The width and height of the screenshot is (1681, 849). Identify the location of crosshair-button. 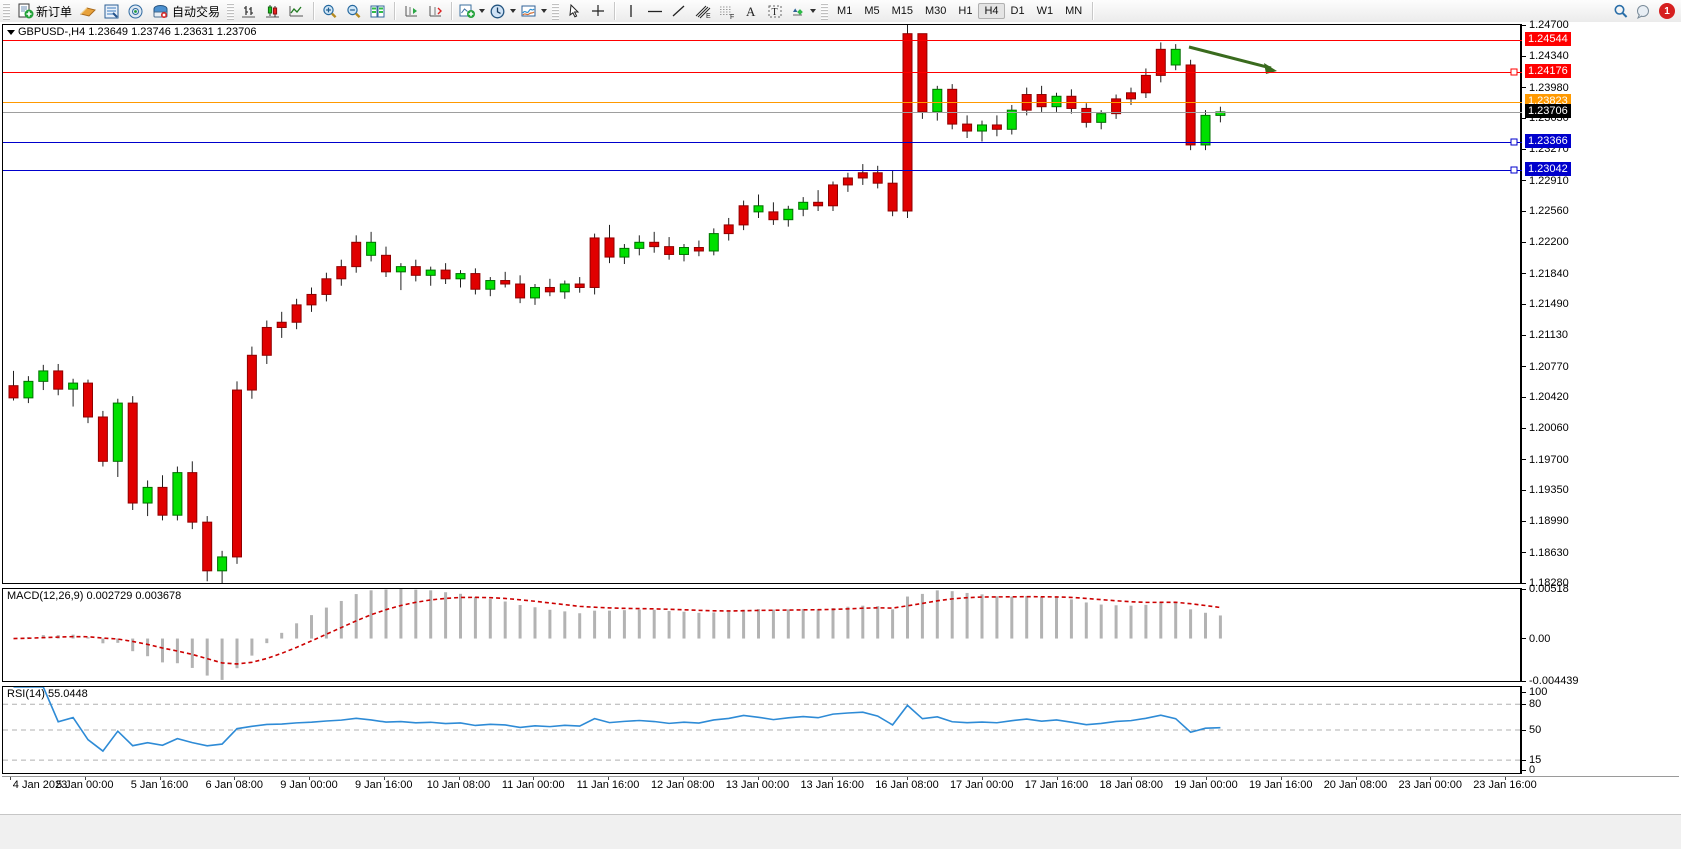
(598, 11).